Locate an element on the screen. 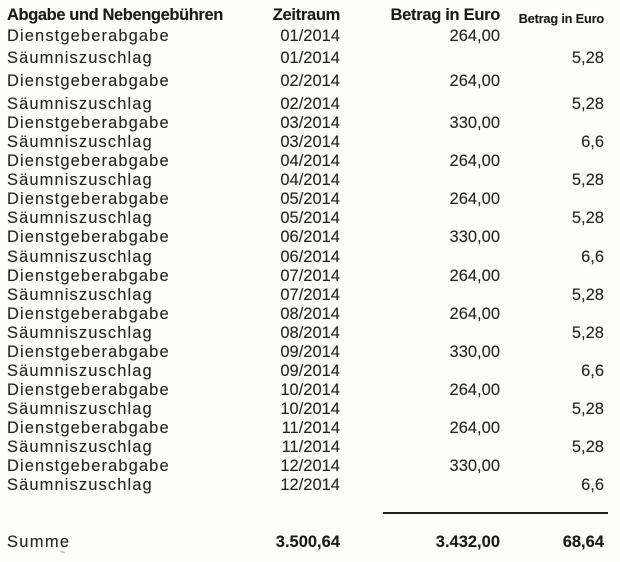 The height and width of the screenshot is (562, 620). table-row: Dienstgeberabgabe 04/2014 264,00 is located at coordinates (310, 162).